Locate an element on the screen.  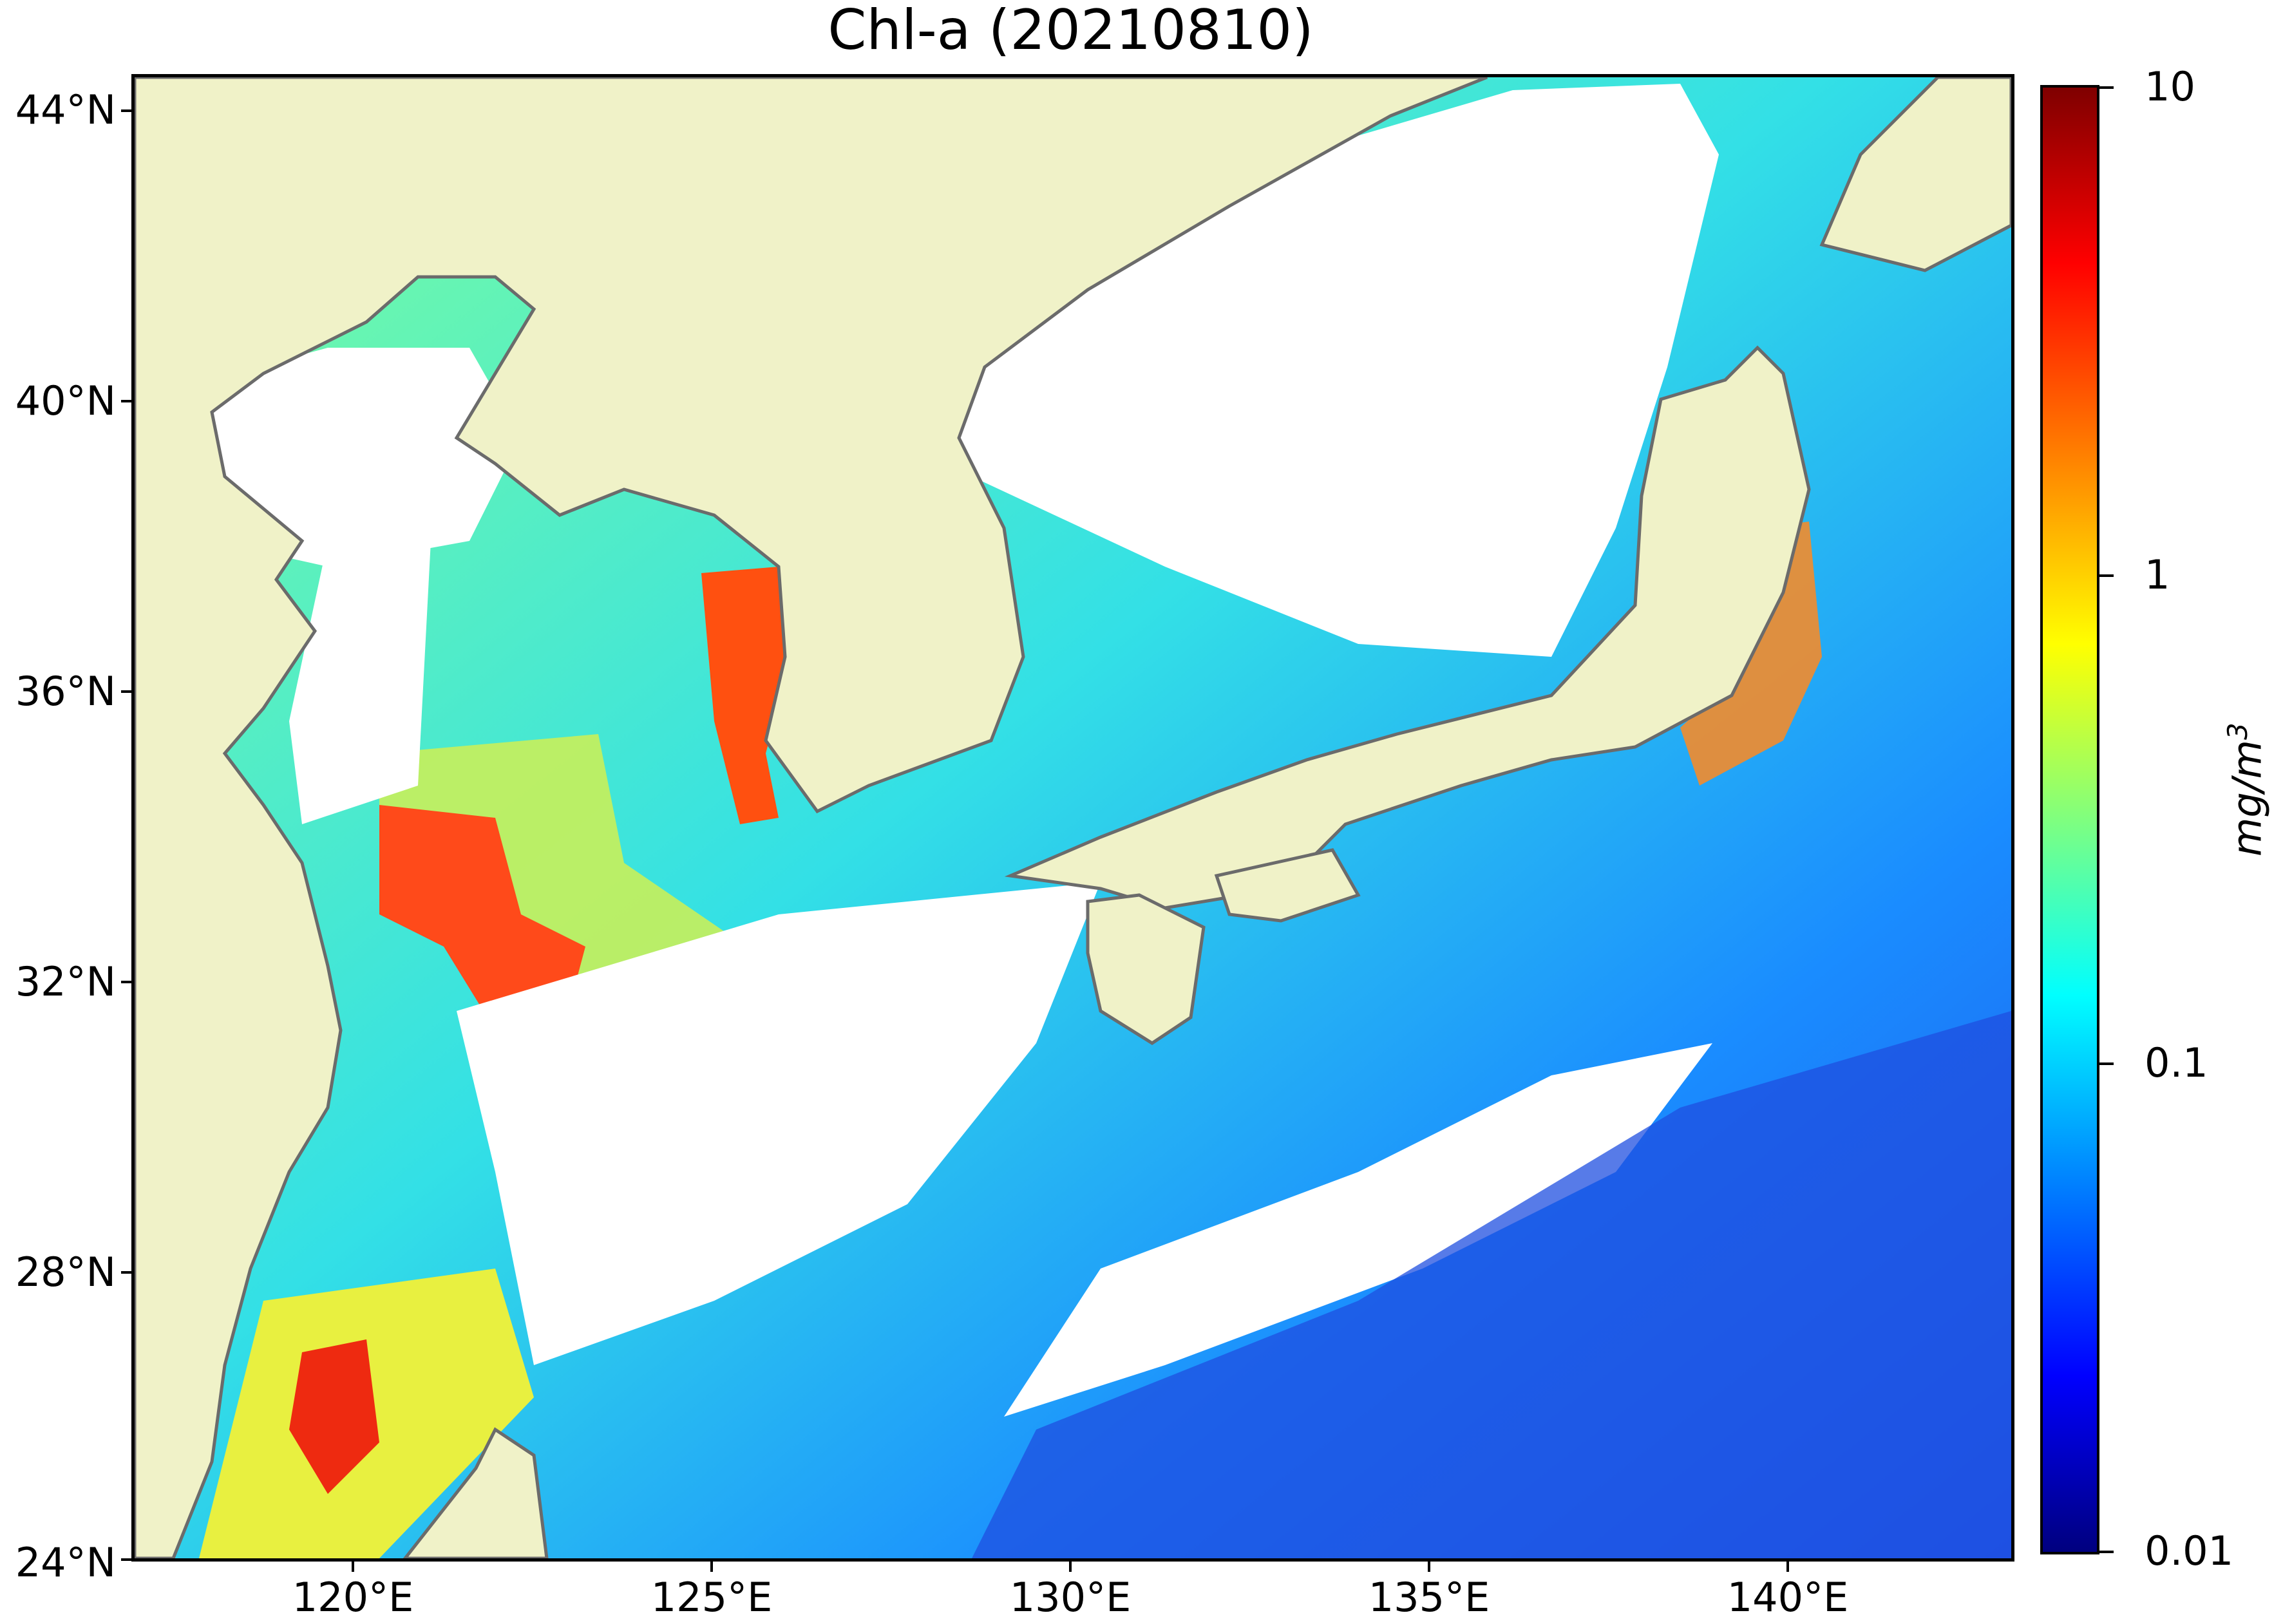
lat-label-44n: 44°N is located at coordinates (65, 109).